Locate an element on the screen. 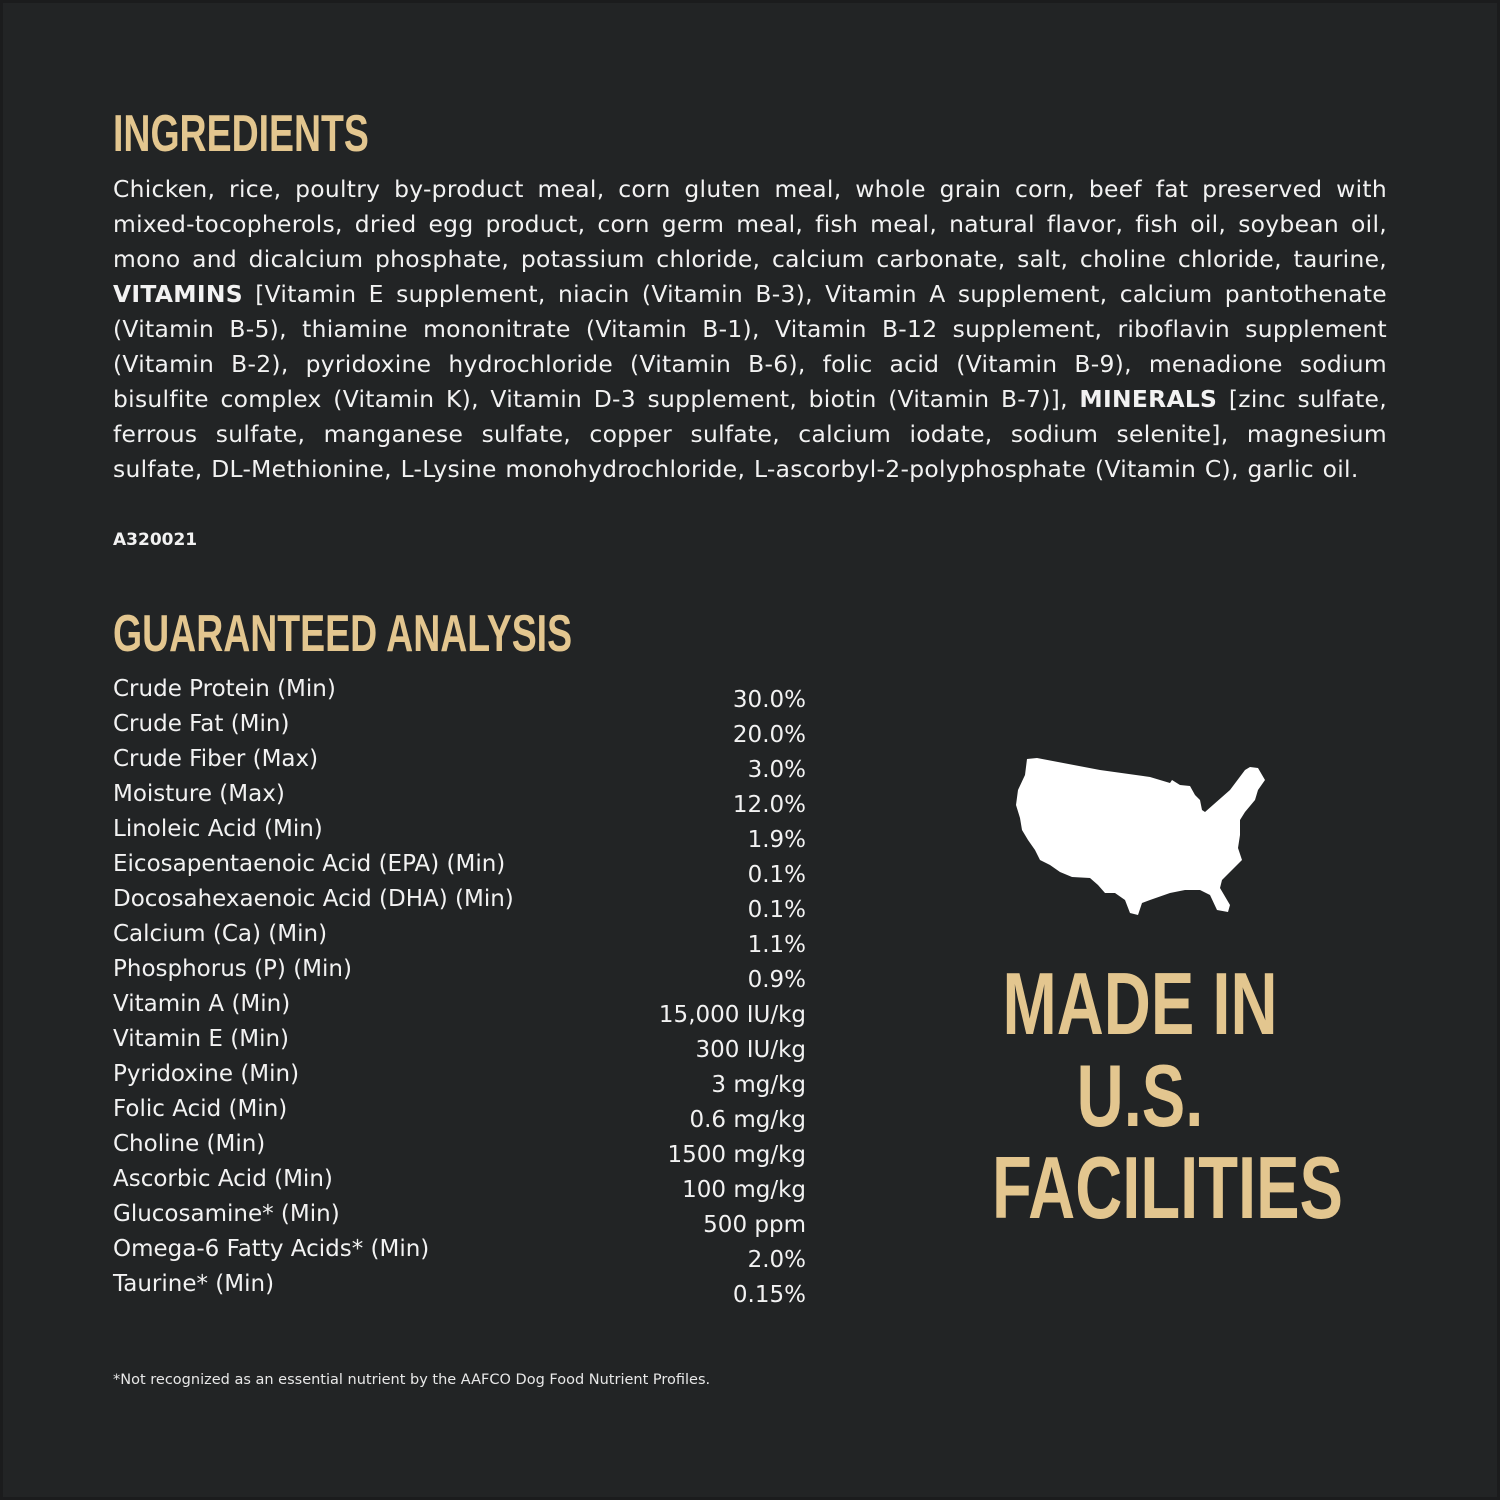 The image size is (1500, 1500). analysis-row: Phosphorus (P) (Min) 0.9% is located at coordinates (459, 974).